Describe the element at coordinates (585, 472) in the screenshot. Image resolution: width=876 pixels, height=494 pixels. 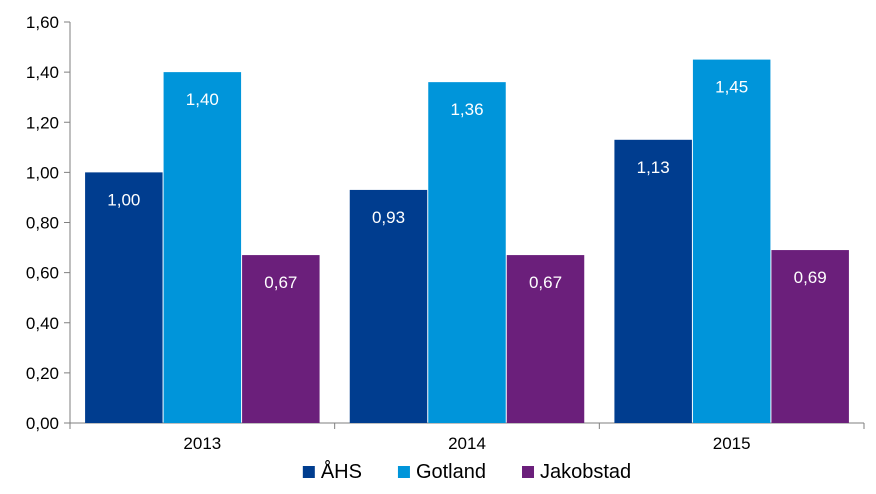
I see `legend-label: Jakobstad` at that location.